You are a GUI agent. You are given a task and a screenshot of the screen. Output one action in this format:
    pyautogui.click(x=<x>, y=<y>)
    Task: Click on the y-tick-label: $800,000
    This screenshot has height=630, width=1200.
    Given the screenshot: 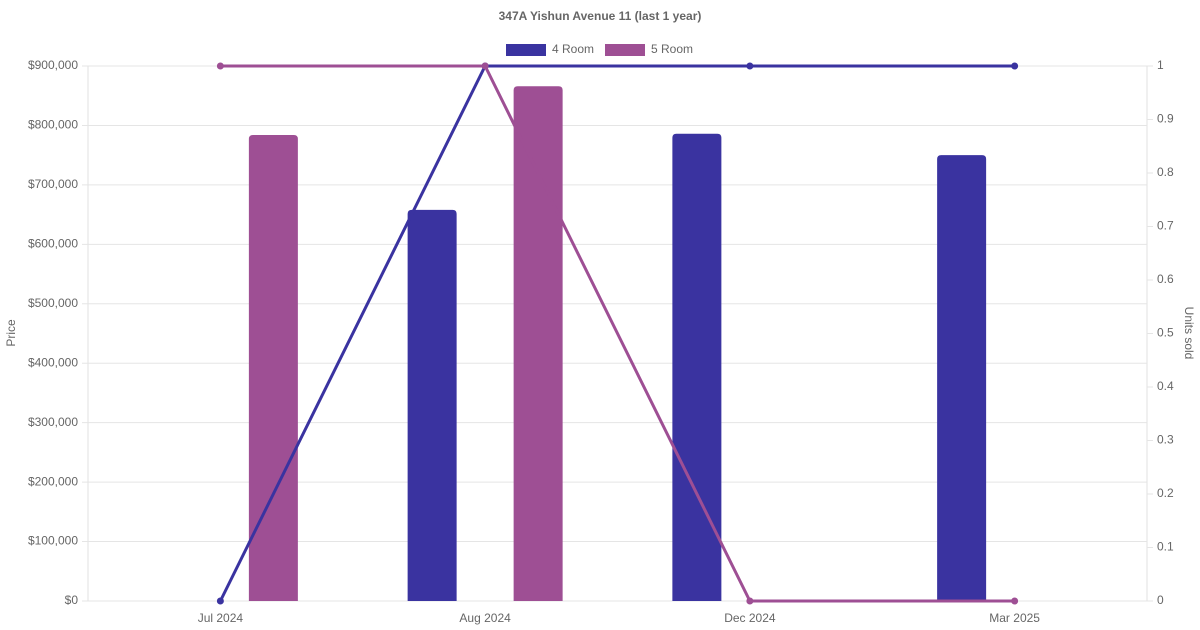 What is the action you would take?
    pyautogui.click(x=53, y=125)
    